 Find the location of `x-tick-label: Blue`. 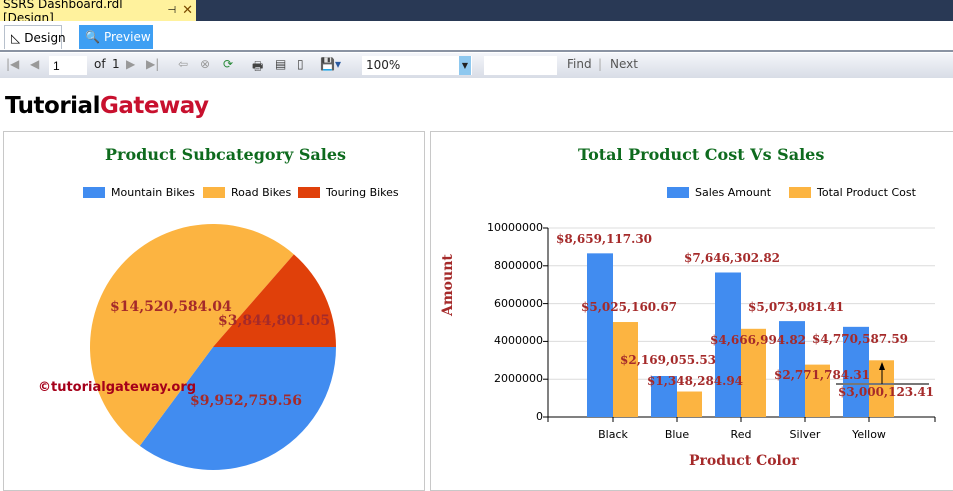

x-tick-label: Blue is located at coordinates (677, 434).